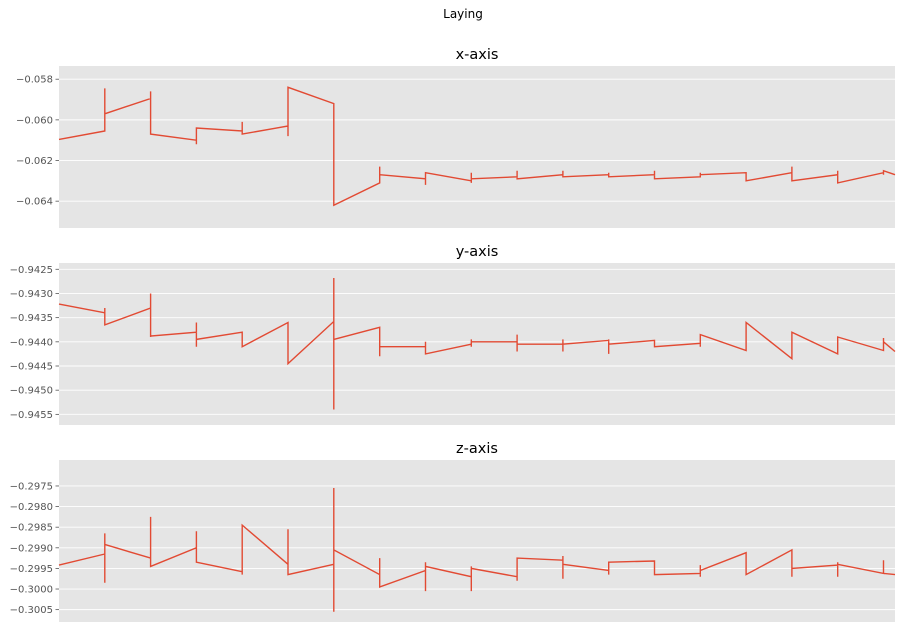 This screenshot has width=901, height=633. I want to click on panel-title: z-axis, so click(477, 449).